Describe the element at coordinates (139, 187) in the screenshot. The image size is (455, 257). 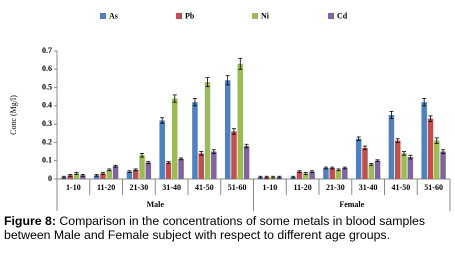
I see `x-tick-label: 21-30` at that location.